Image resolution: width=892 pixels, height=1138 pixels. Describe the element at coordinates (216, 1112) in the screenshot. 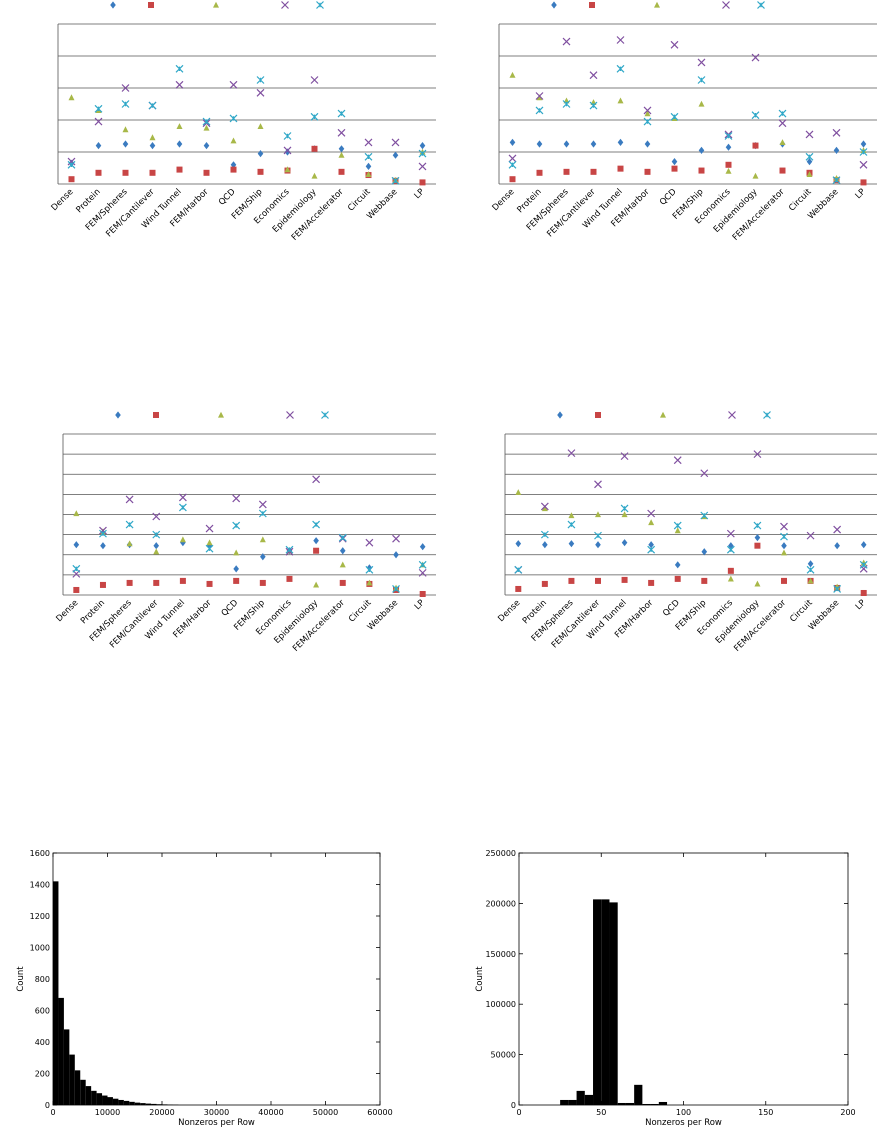

I see `x-tick-label: 30000` at that location.